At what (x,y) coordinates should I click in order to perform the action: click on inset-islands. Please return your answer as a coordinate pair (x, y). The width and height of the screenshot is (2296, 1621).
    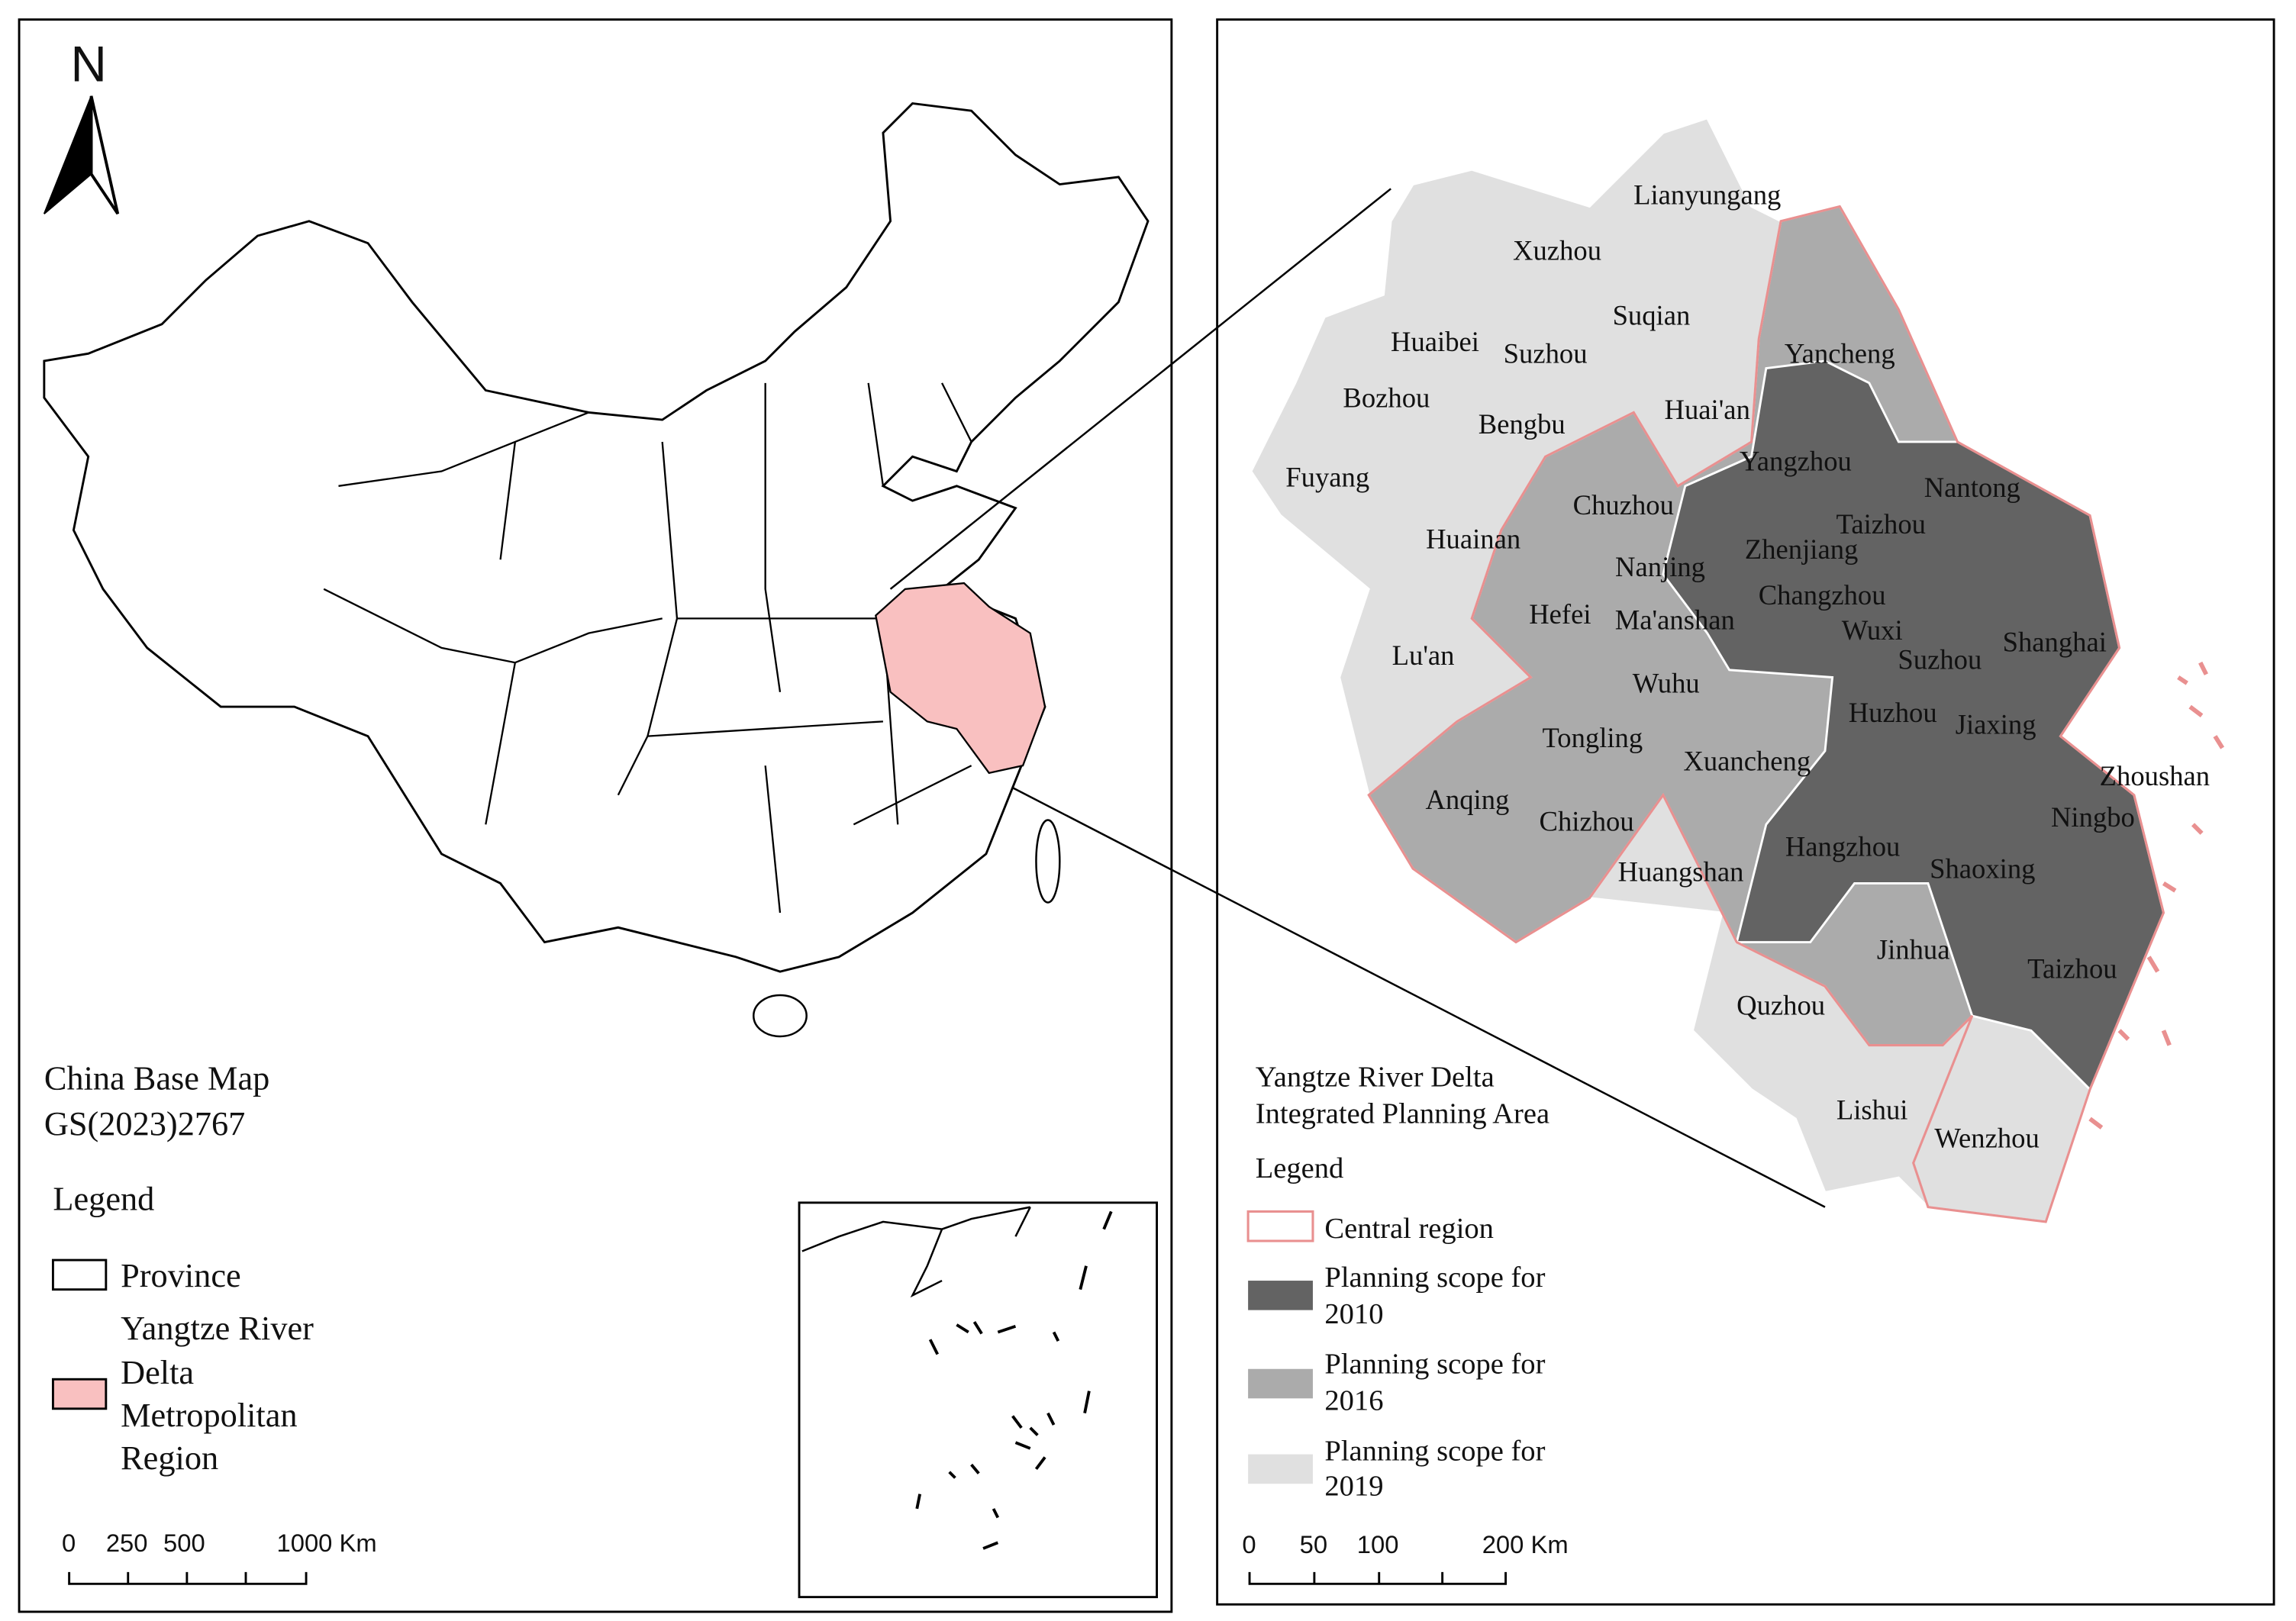
    Looking at the image, I should click on (1014, 1380).